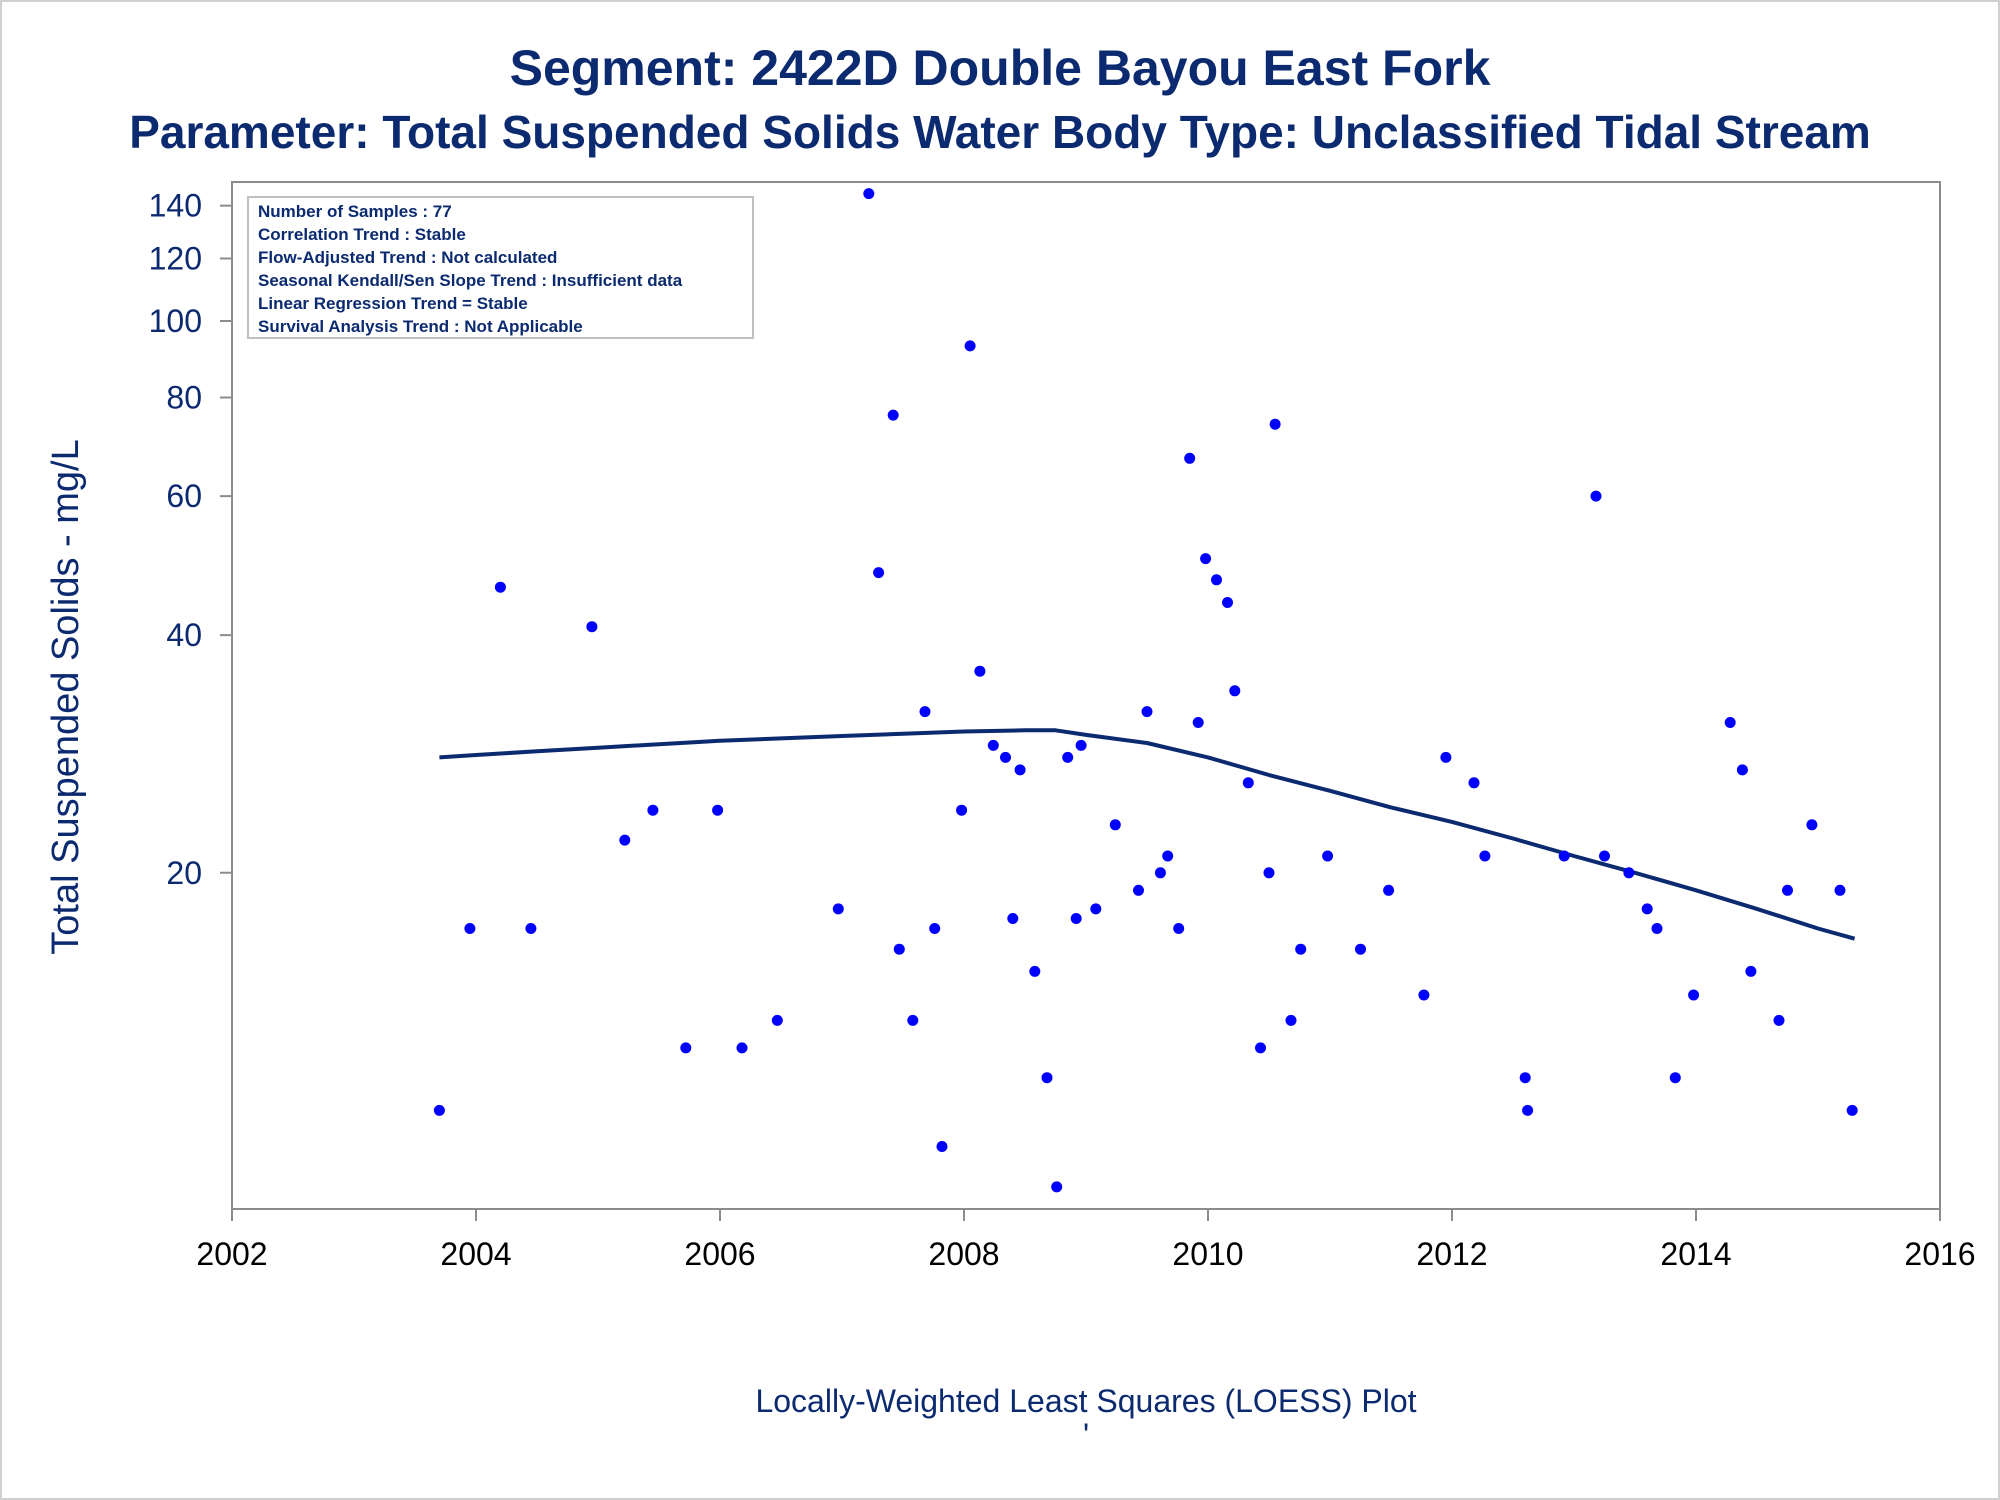  I want to click on x-tick-label: 2002, so click(231, 1254).